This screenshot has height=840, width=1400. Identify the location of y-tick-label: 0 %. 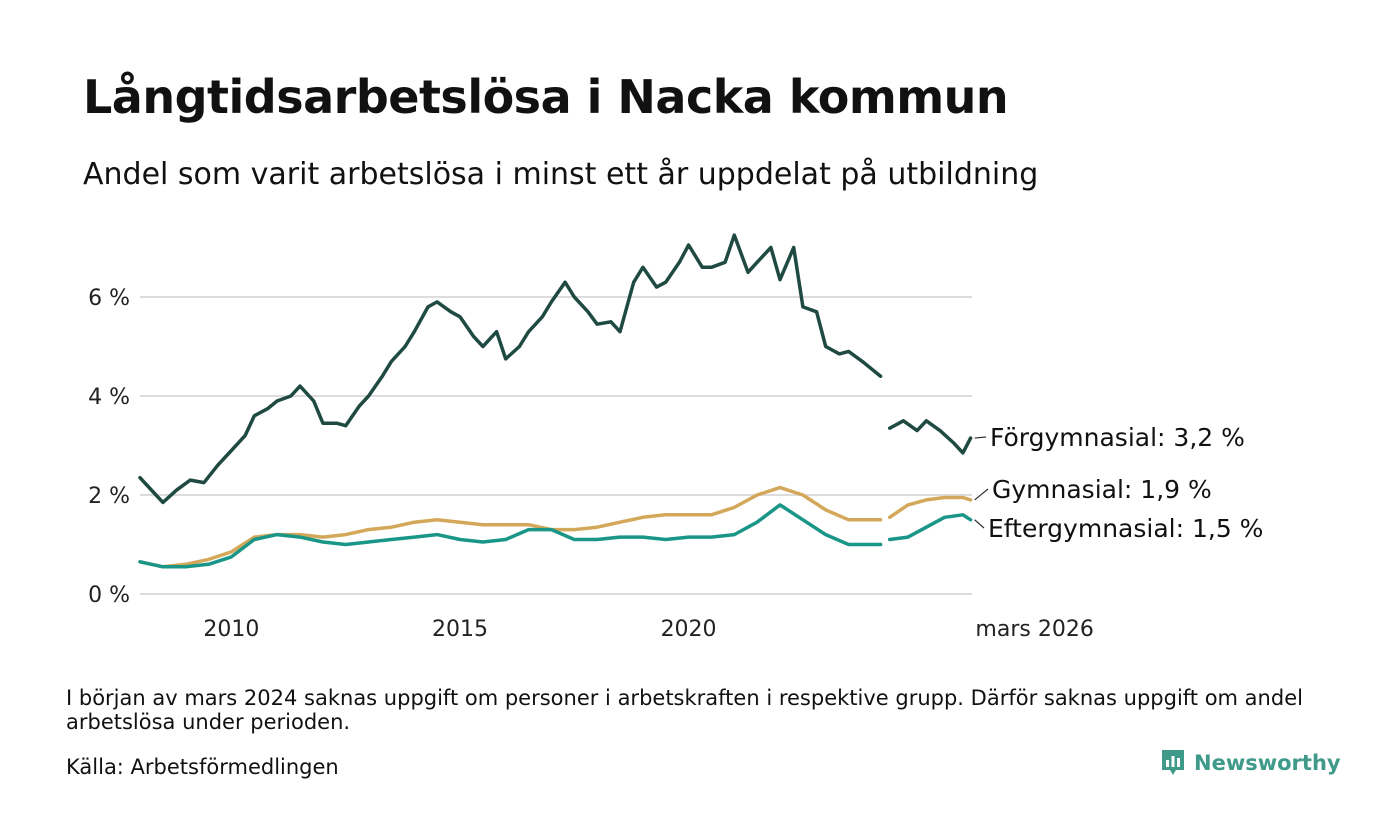
(109, 595).